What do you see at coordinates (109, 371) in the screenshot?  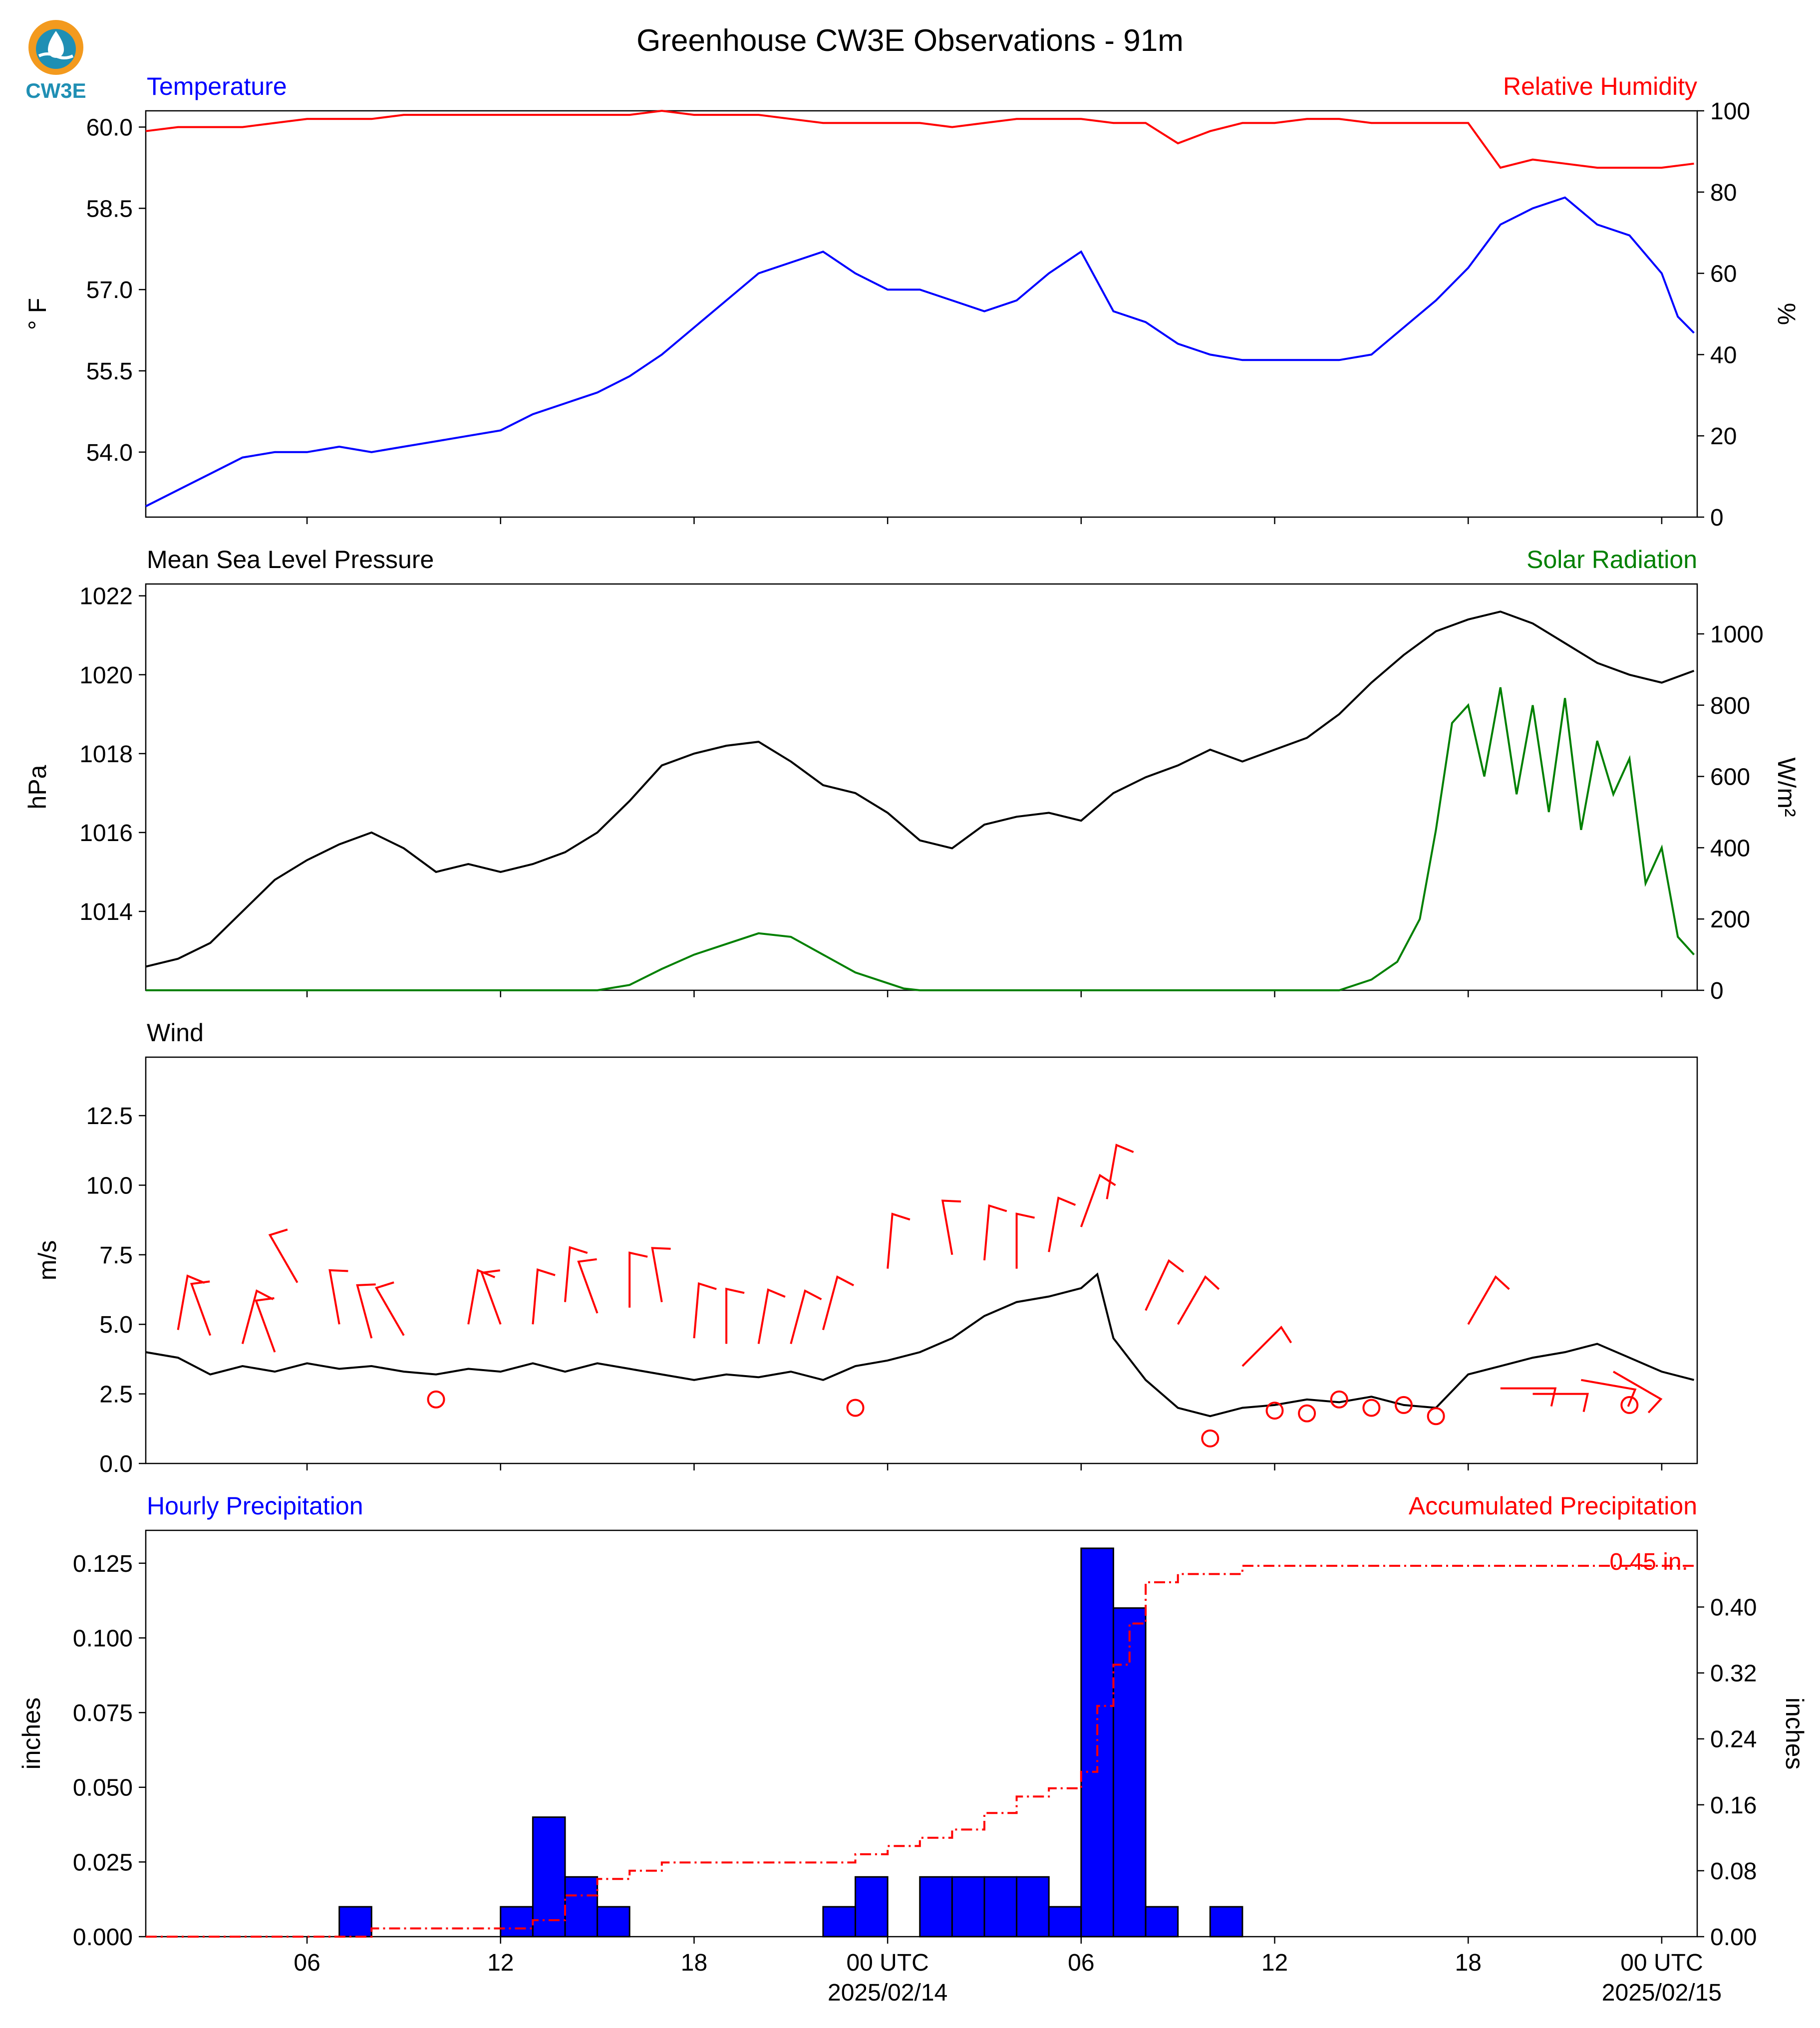 I see `y-tick-label: 55.5` at bounding box center [109, 371].